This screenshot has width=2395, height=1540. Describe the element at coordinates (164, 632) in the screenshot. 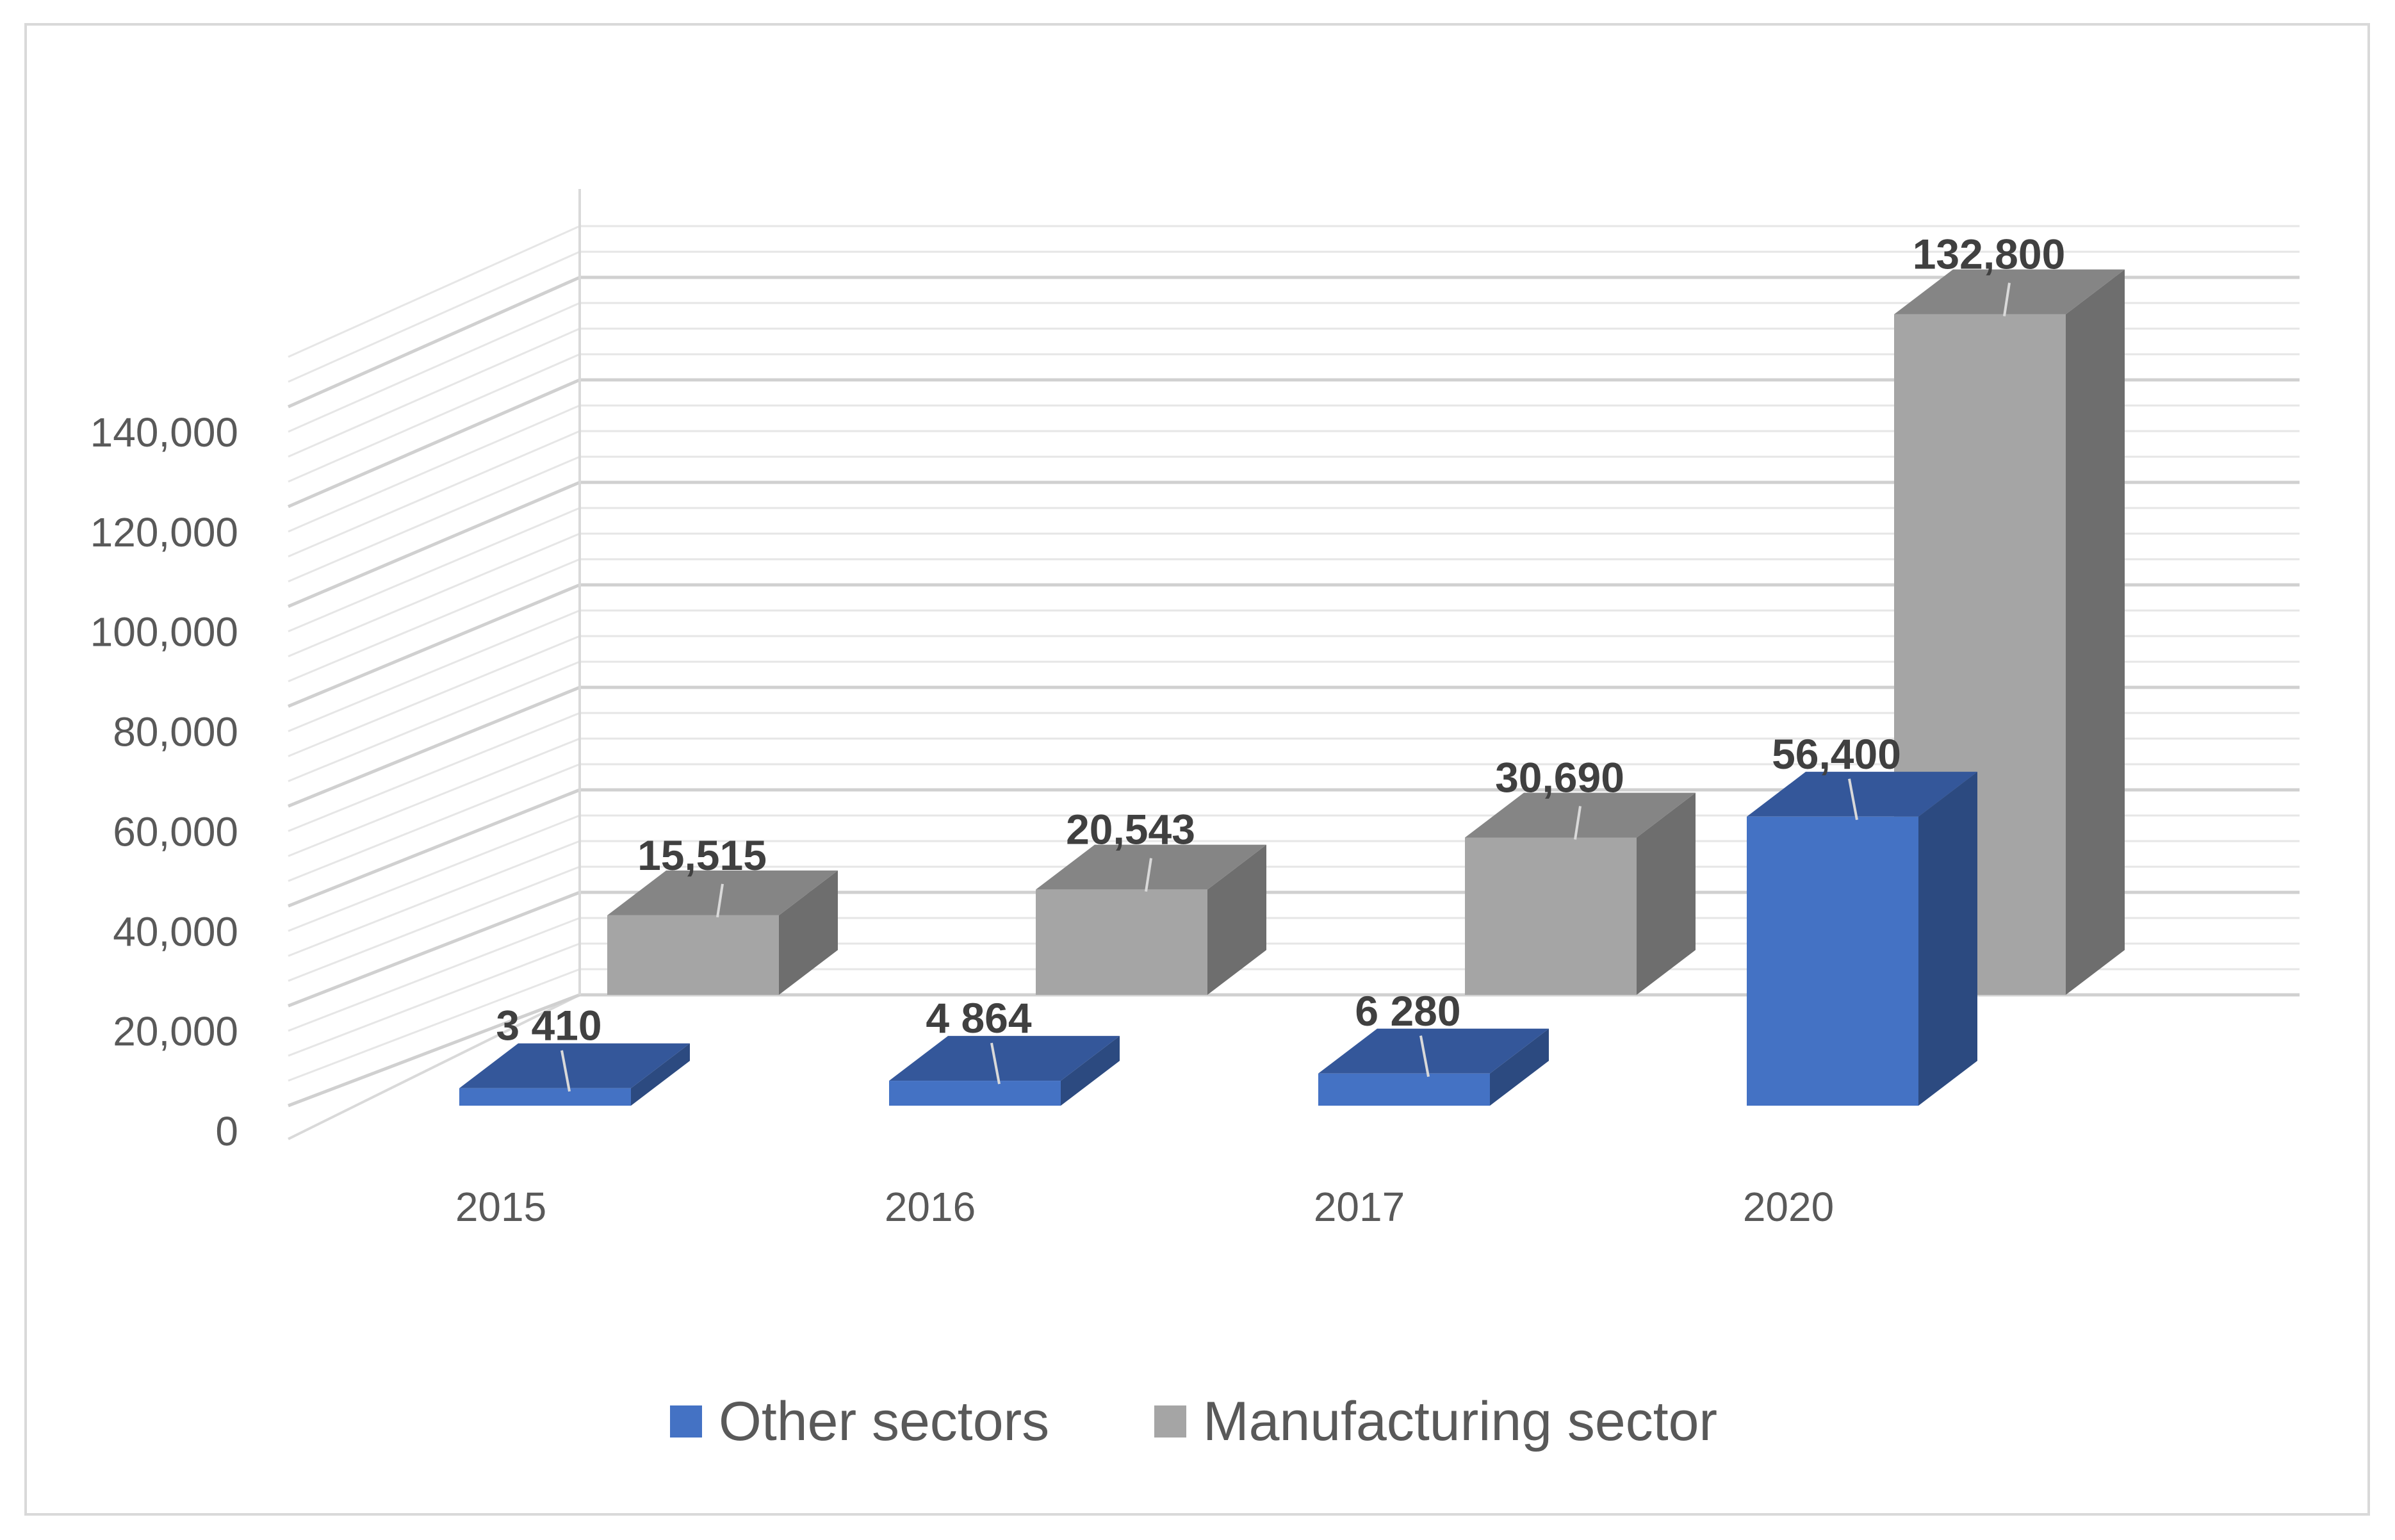

I see `y-tick-label: 100,000` at that location.